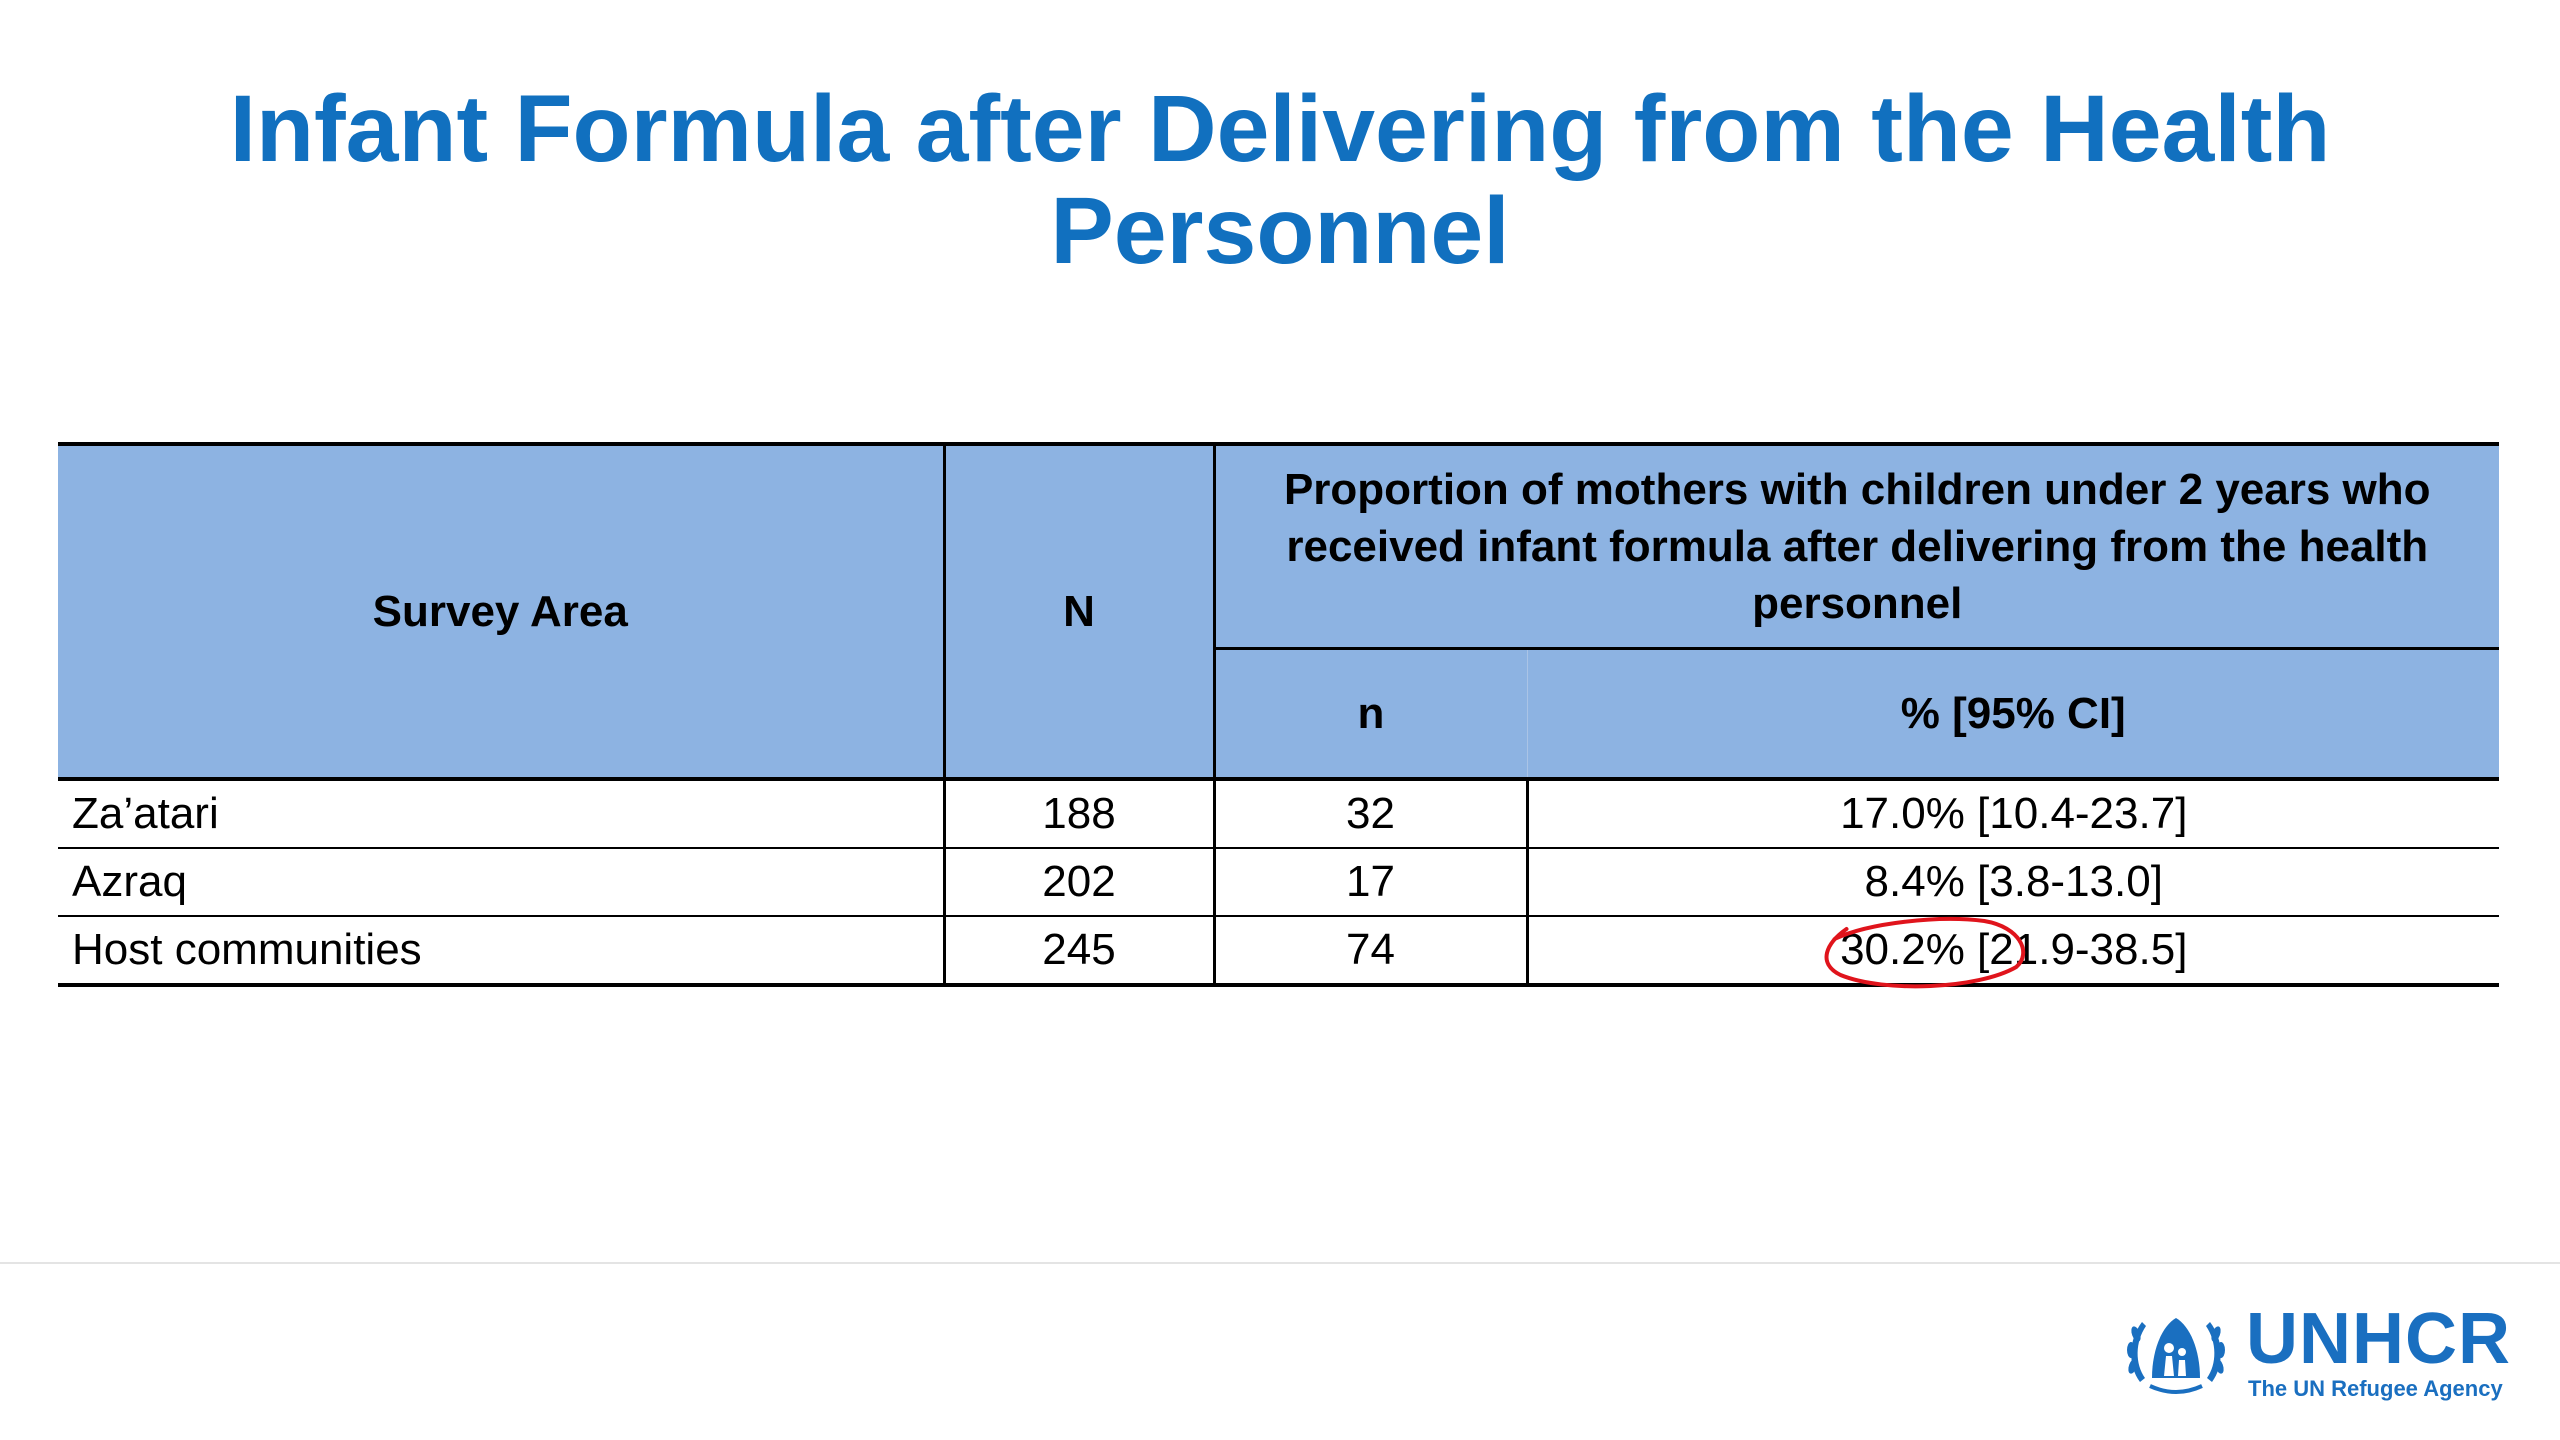  I want to click on cell-area: Za’atari, so click(502, 814).